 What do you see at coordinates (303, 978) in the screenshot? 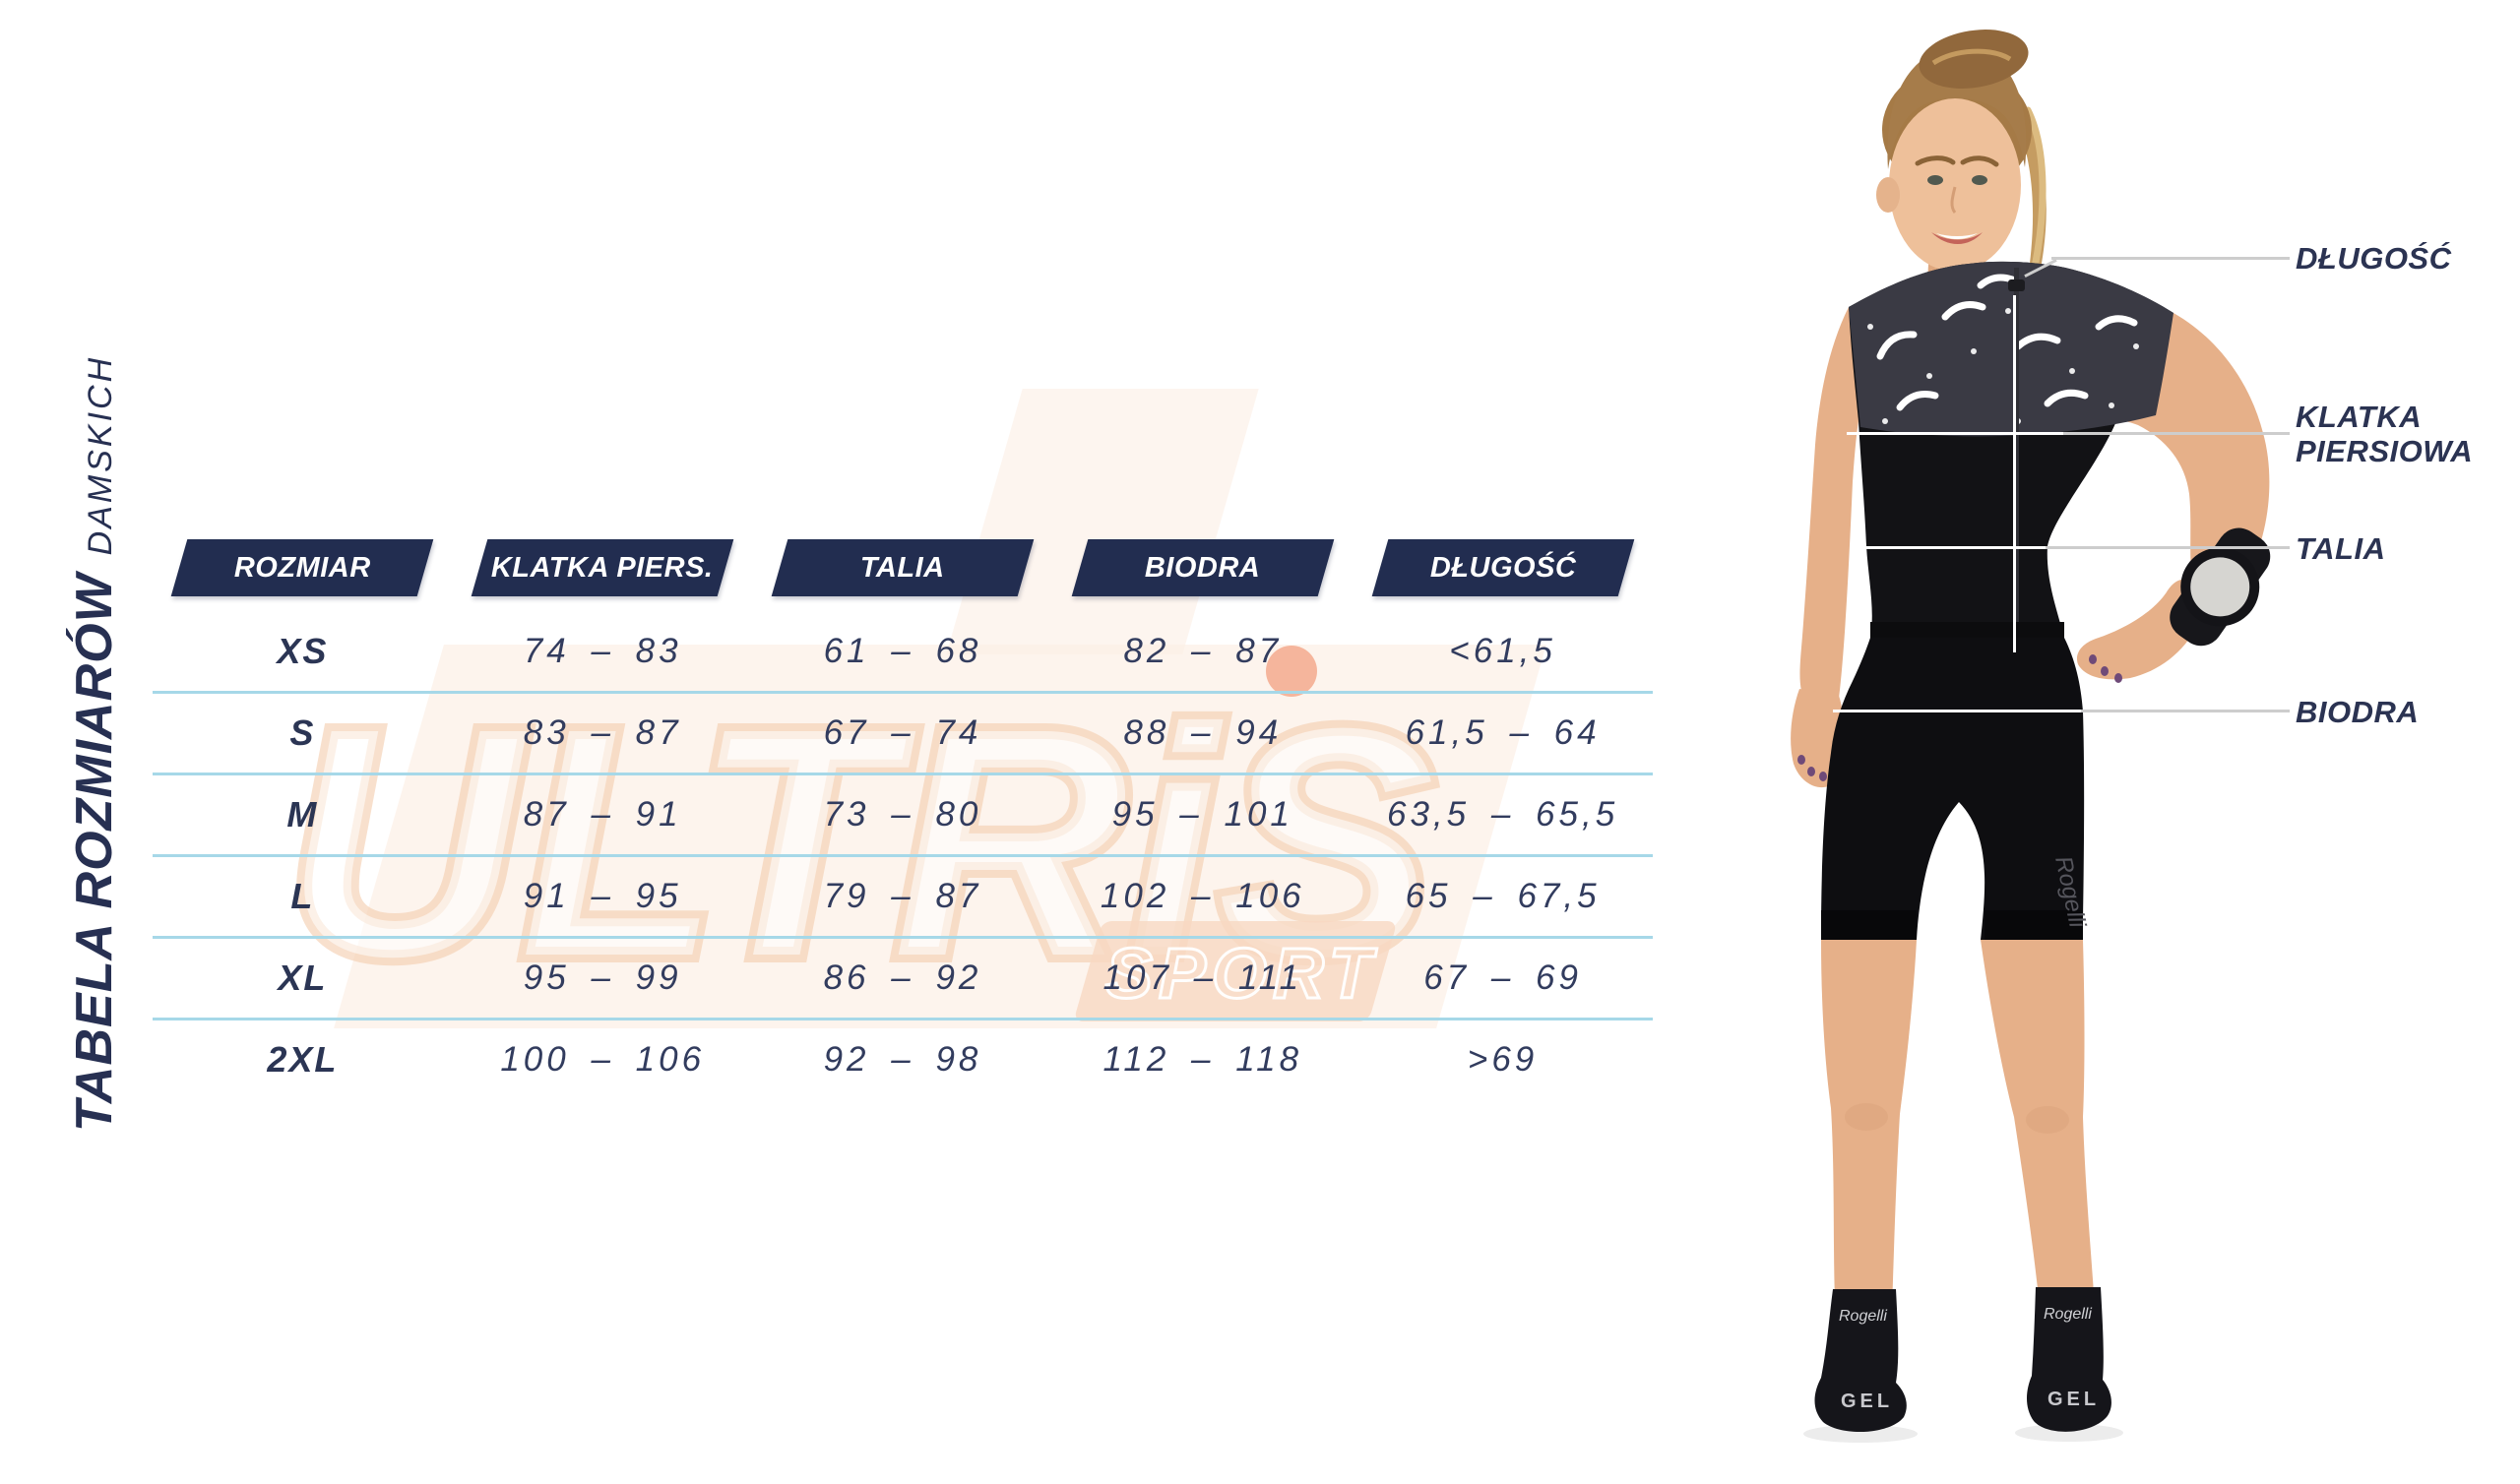
I see `cell-size: XL` at bounding box center [303, 978].